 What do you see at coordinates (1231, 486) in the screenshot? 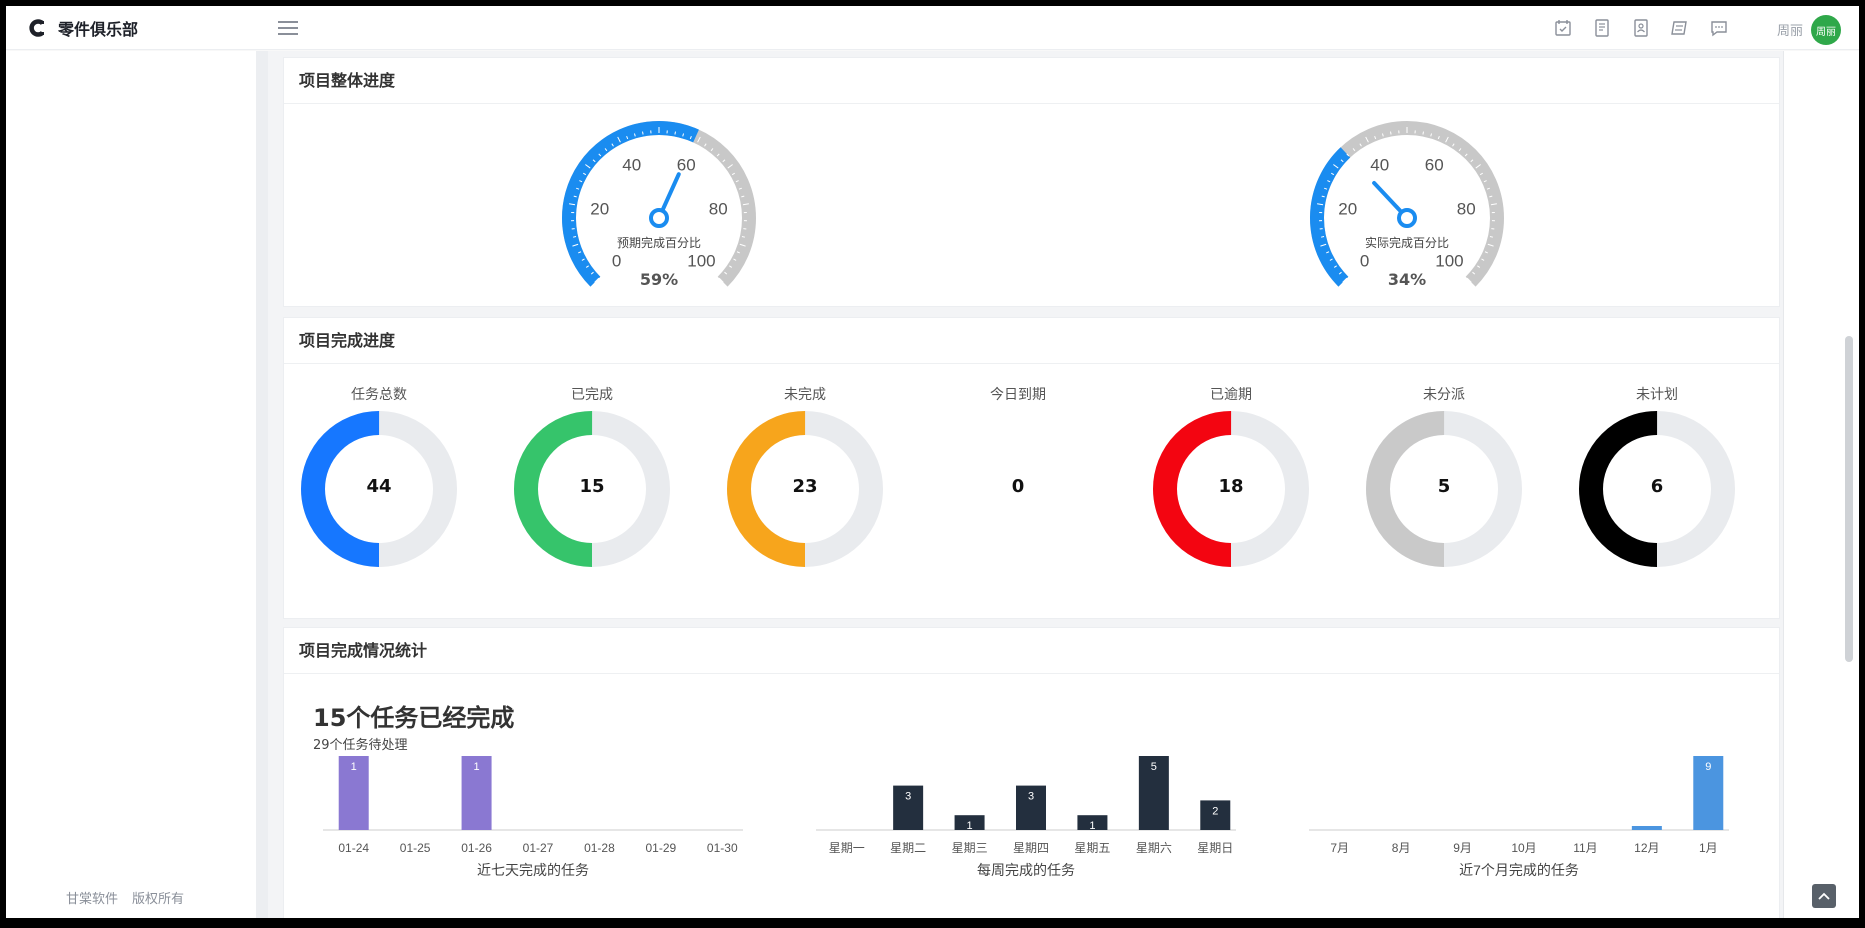
I see `stat-value: 18` at bounding box center [1231, 486].